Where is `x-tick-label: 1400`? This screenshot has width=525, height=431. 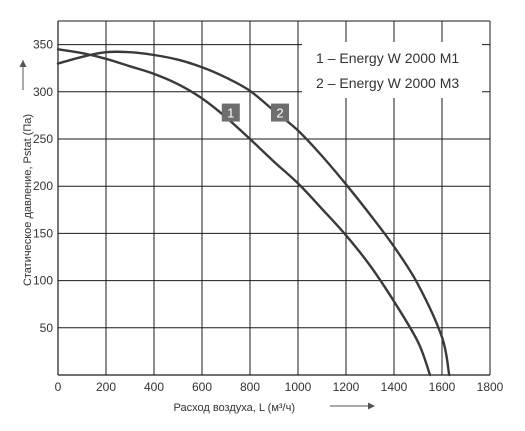
x-tick-label: 1400 is located at coordinates (394, 387).